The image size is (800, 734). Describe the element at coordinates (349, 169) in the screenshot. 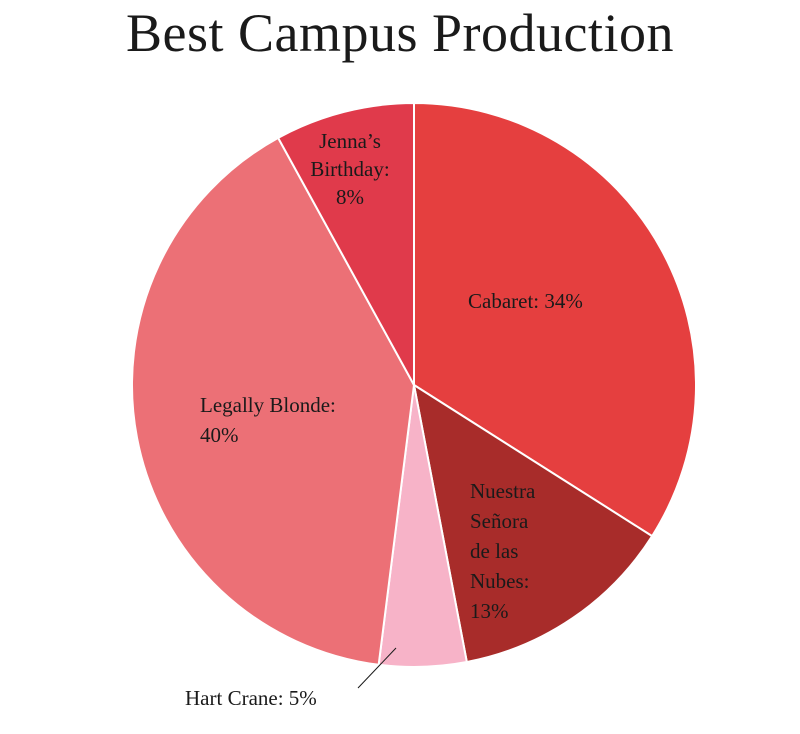

I see `slice-label-4: Jenna’s Birthday: 8%` at that location.